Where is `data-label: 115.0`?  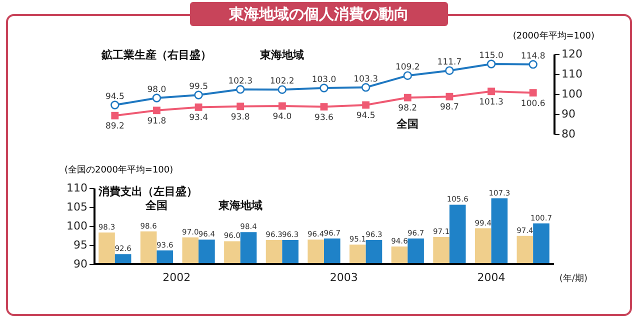
data-label: 115.0 is located at coordinates (491, 56).